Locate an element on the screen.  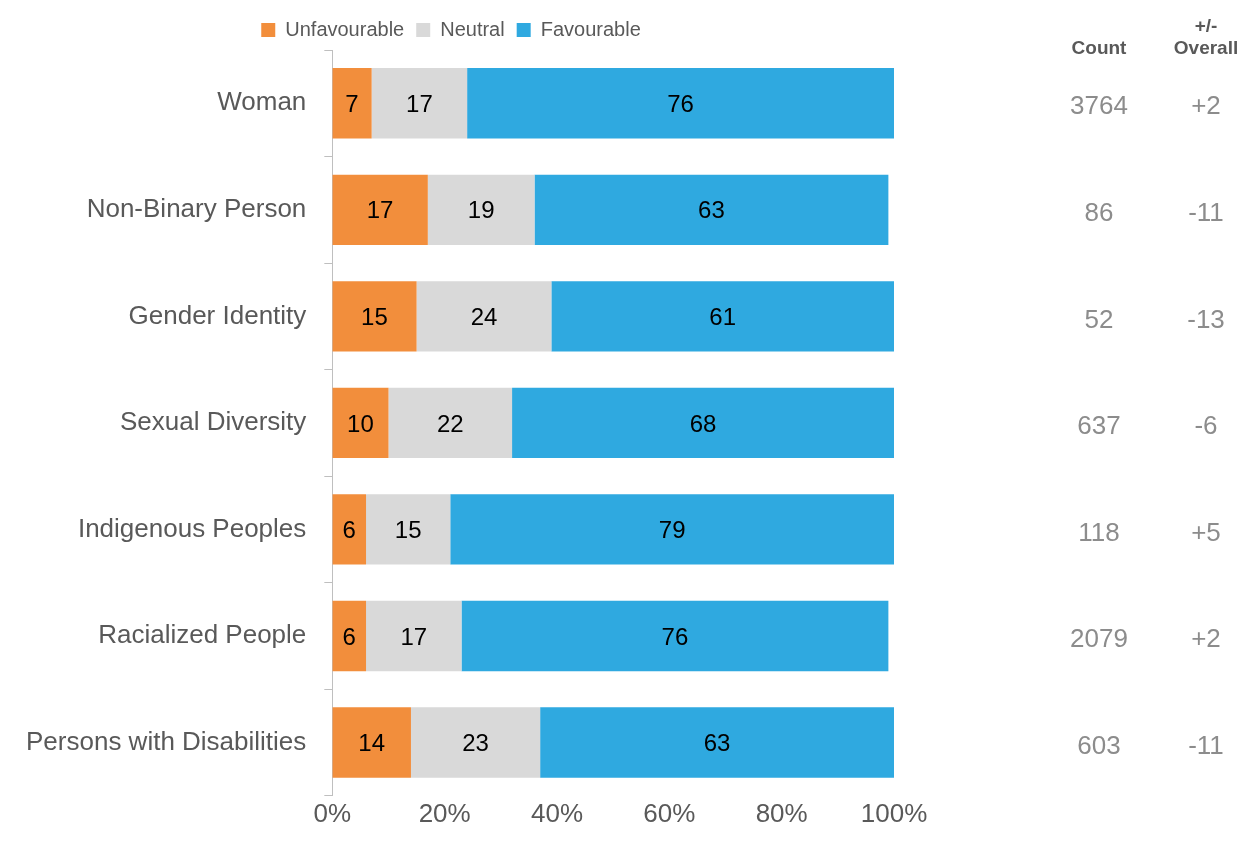
data-label: 19 is located at coordinates (481, 210).